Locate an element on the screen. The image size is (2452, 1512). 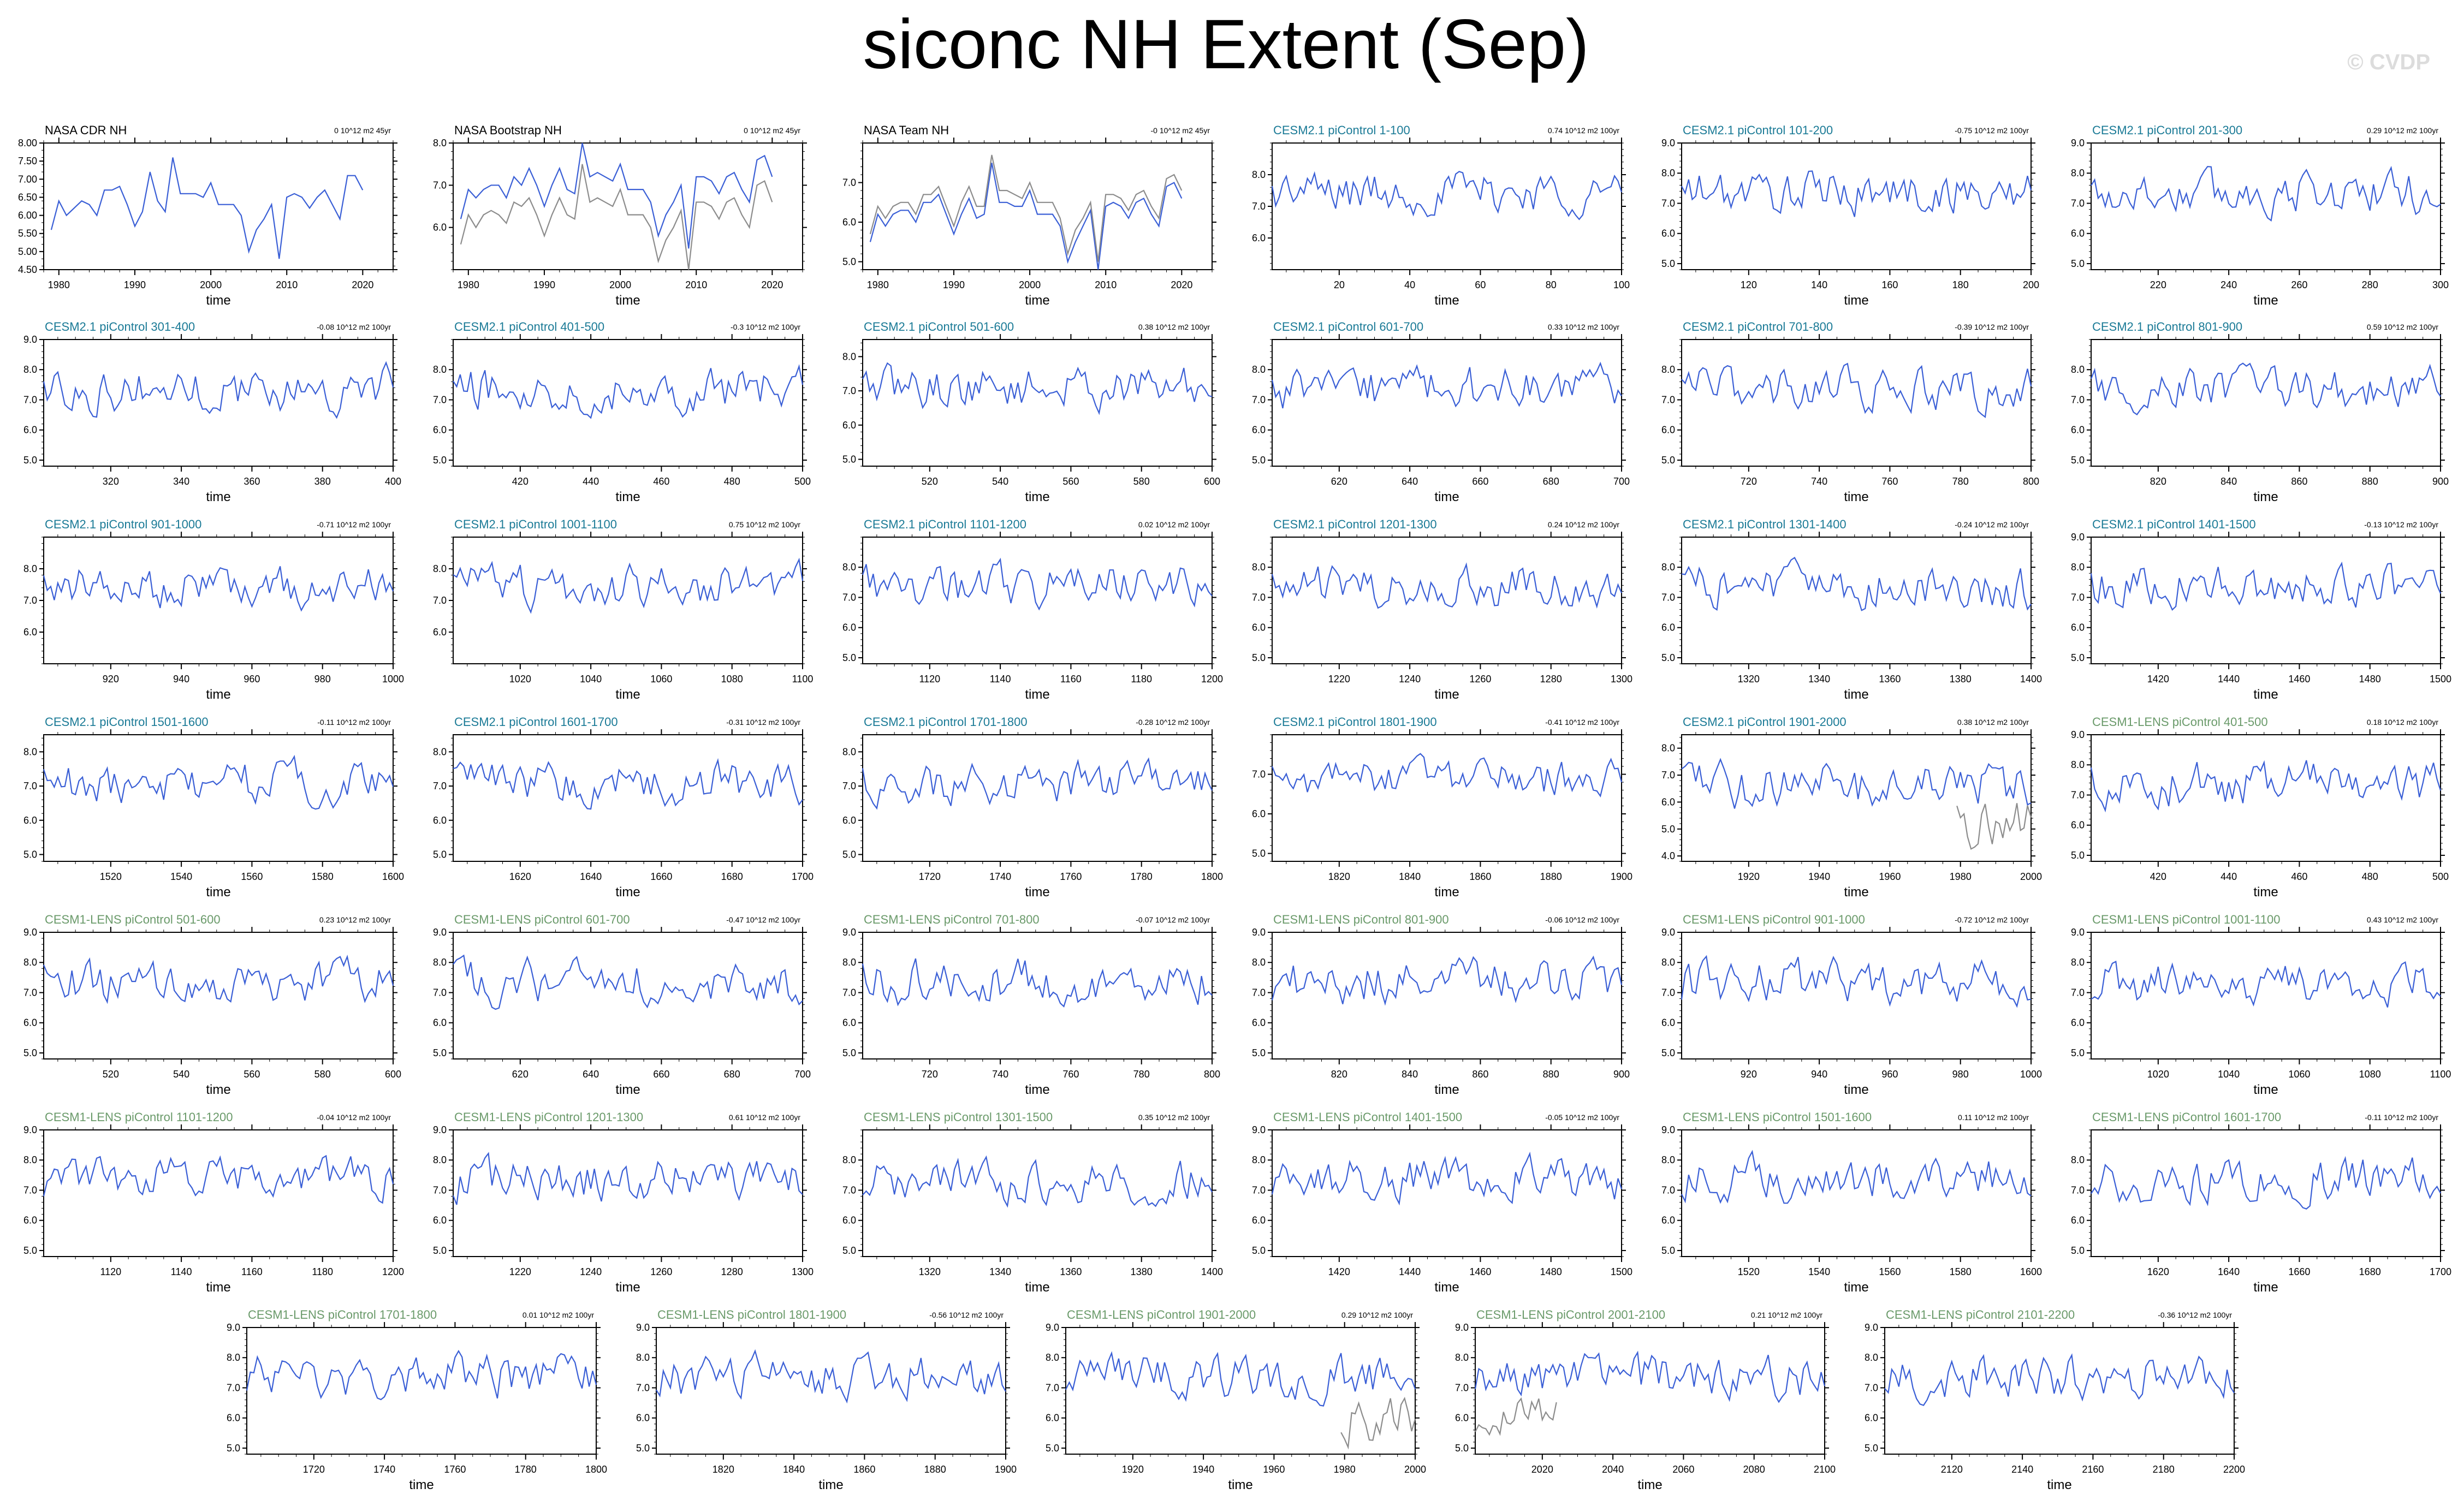
secondary-series-line is located at coordinates (1378, 1423).